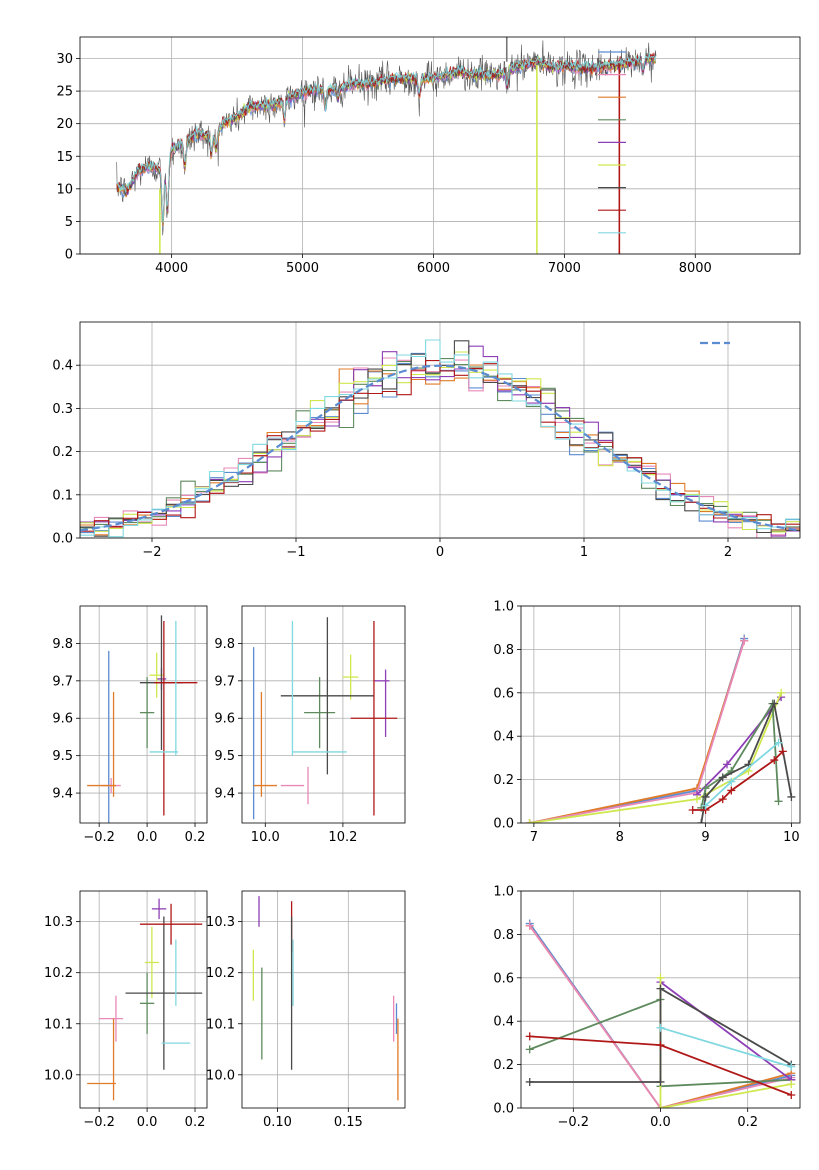  I want to click on x-tick-label: 1, so click(584, 552).